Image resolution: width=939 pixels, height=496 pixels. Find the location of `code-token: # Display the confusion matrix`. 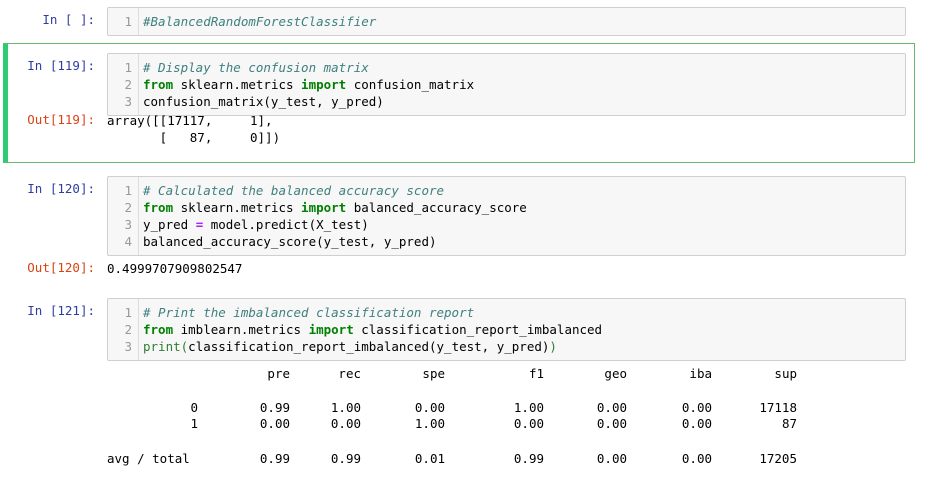

code-token: # Display the confusion matrix is located at coordinates (256, 67).